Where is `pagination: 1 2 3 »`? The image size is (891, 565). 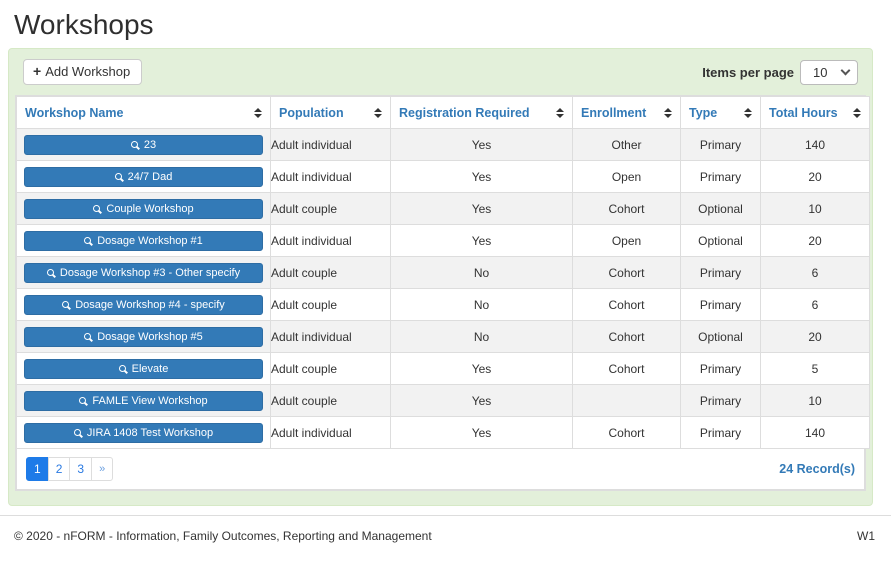 pagination: 1 2 3 » is located at coordinates (70, 469).